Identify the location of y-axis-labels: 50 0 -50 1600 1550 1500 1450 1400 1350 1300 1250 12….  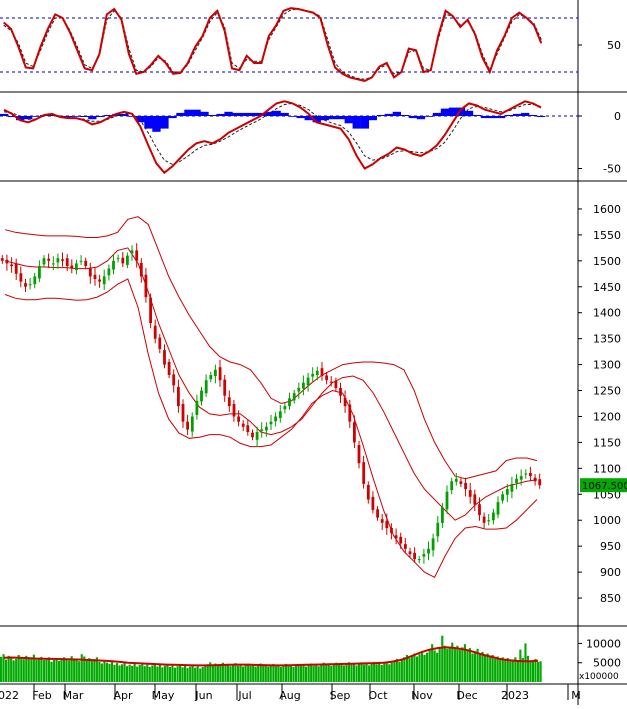
(602, 360).